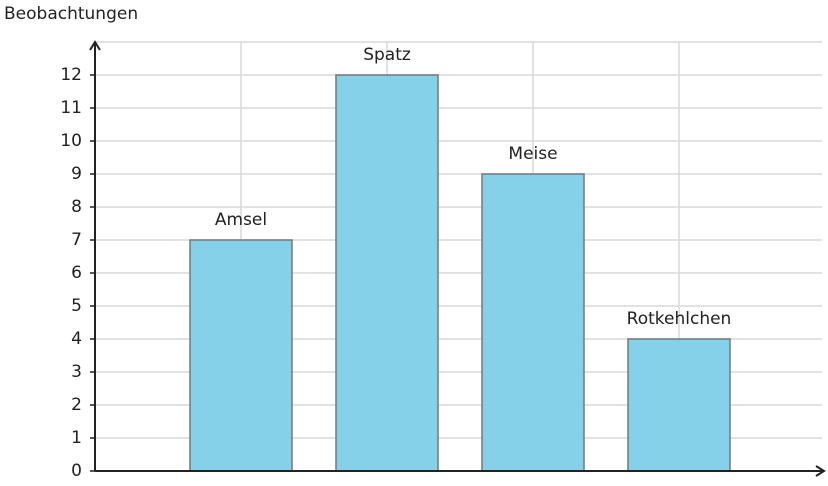 Image resolution: width=828 pixels, height=486 pixels. I want to click on y-tick-label: 10, so click(71, 141).